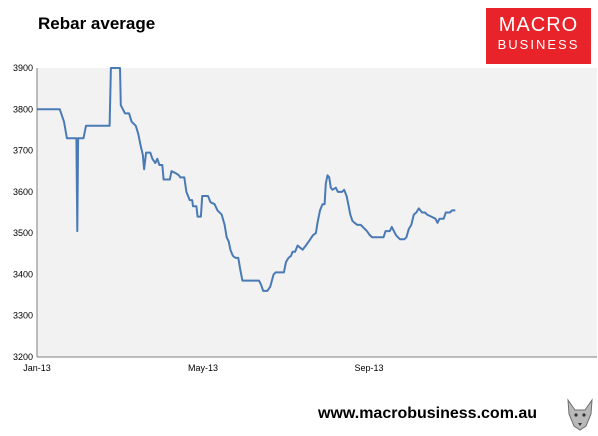 Image resolution: width=598 pixels, height=436 pixels. I want to click on y-tick-label: 3300, so click(23, 316).